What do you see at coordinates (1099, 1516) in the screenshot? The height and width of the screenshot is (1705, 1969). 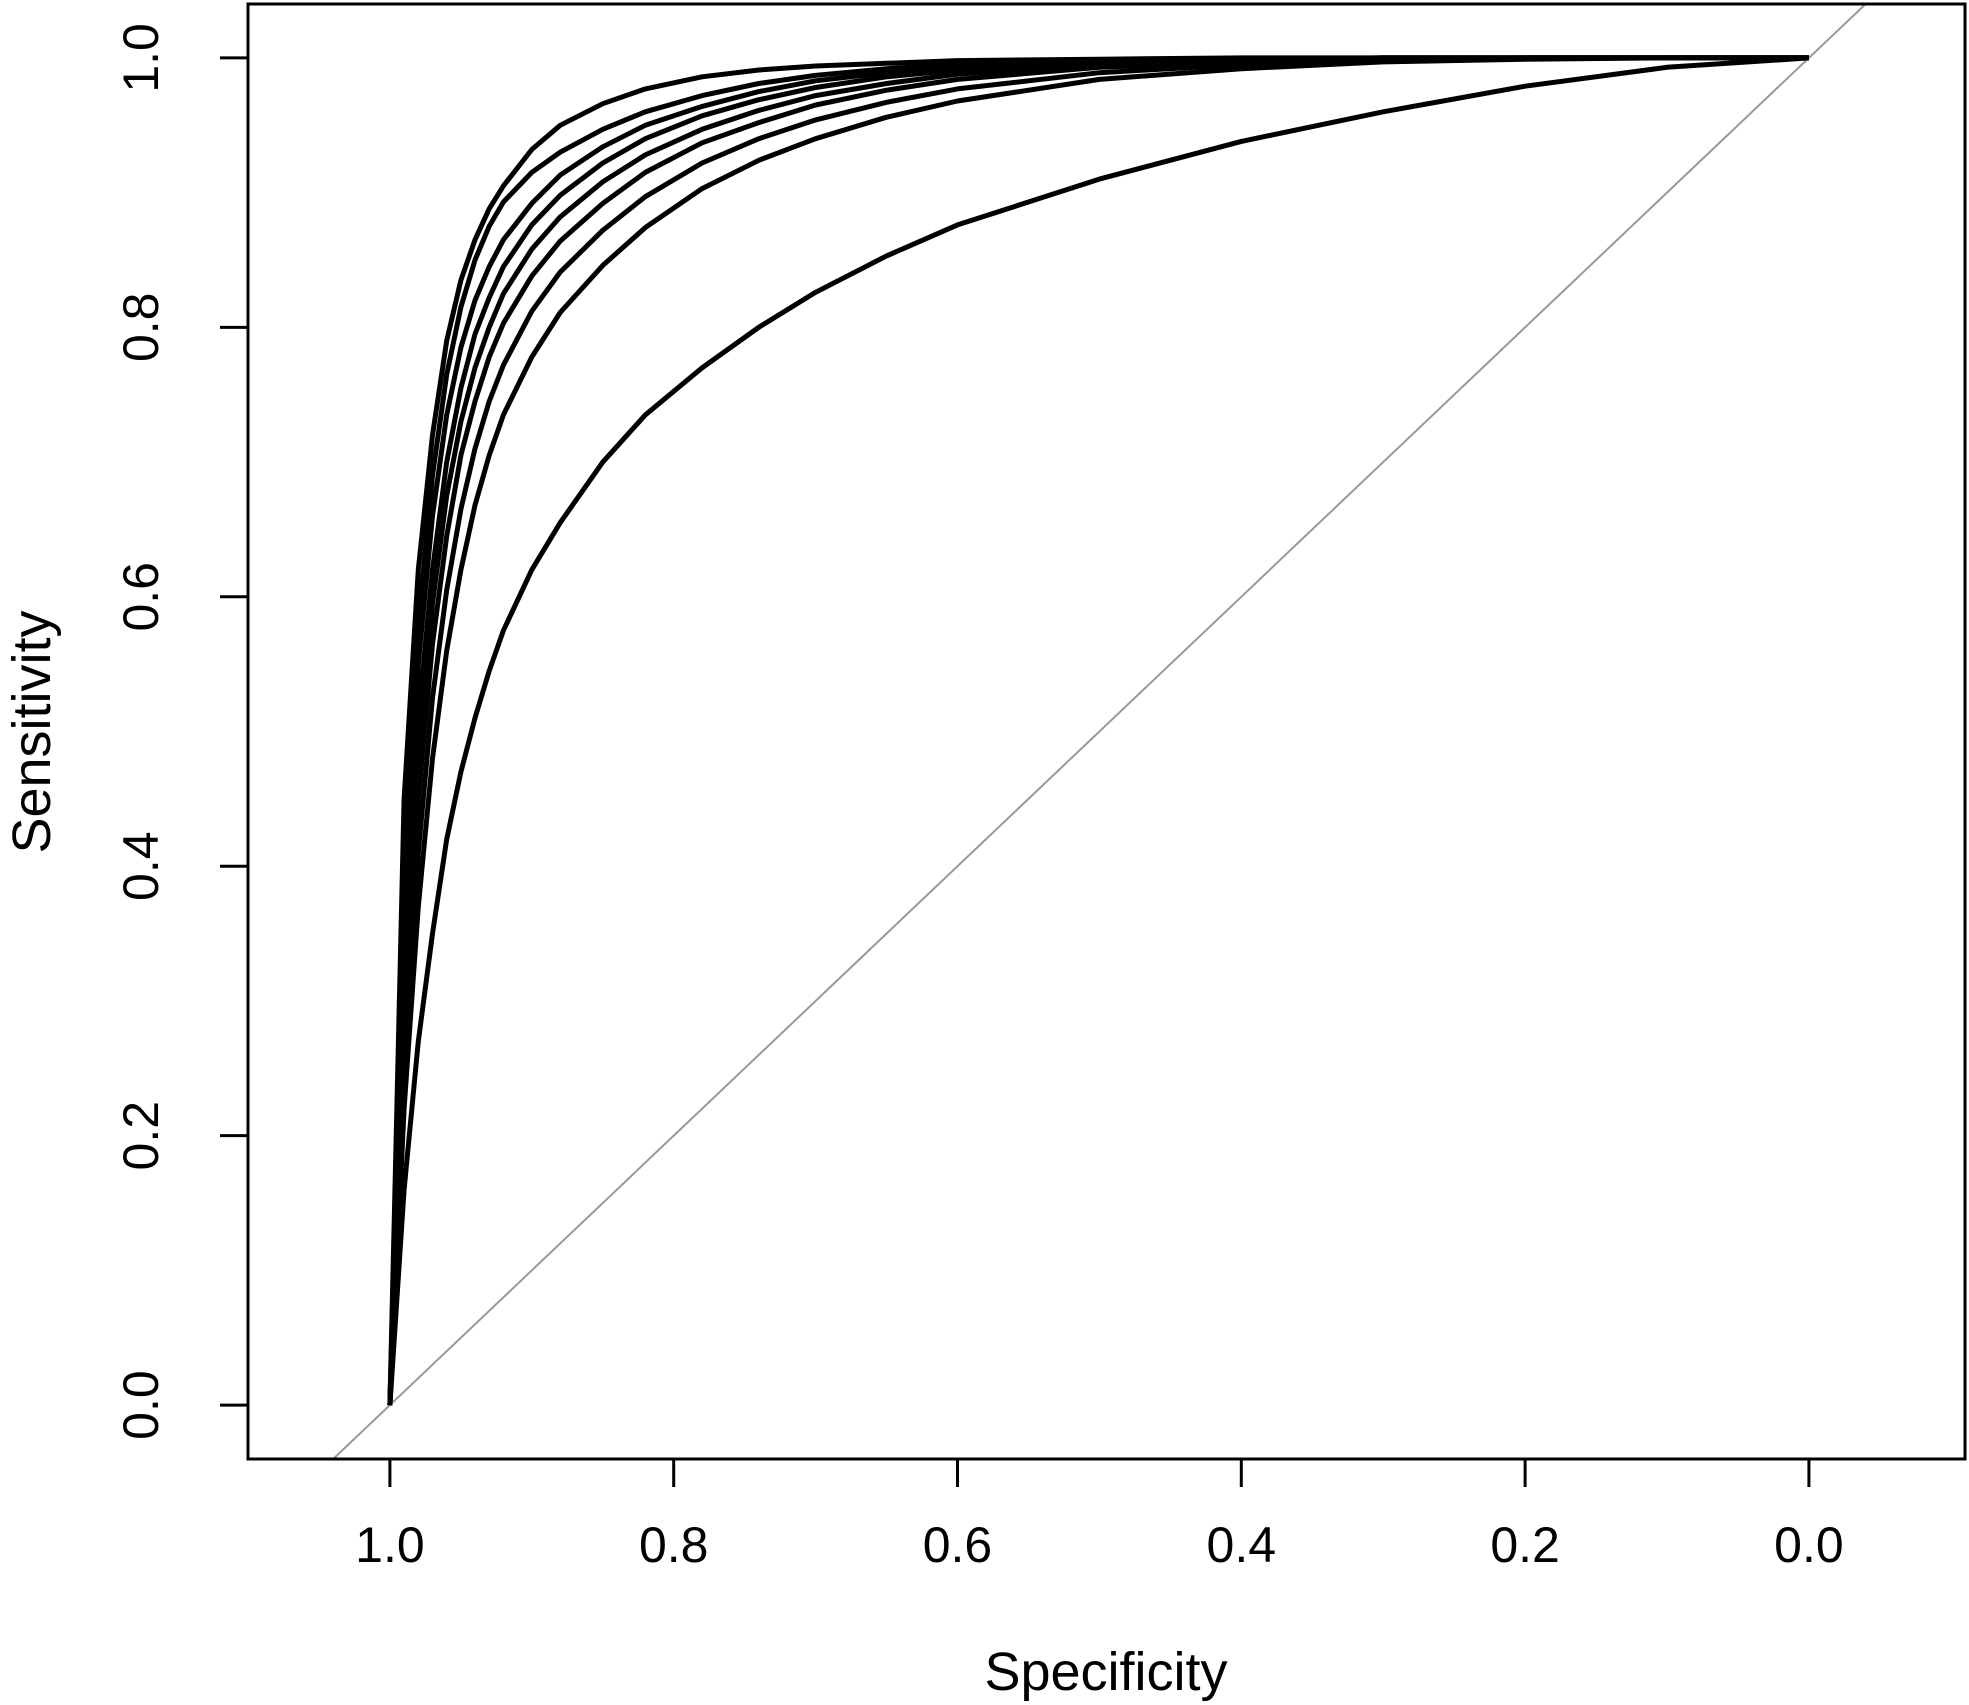 I see `x-axis: 1.0 0.8 0.6 0.4 0.2 0.0` at bounding box center [1099, 1516].